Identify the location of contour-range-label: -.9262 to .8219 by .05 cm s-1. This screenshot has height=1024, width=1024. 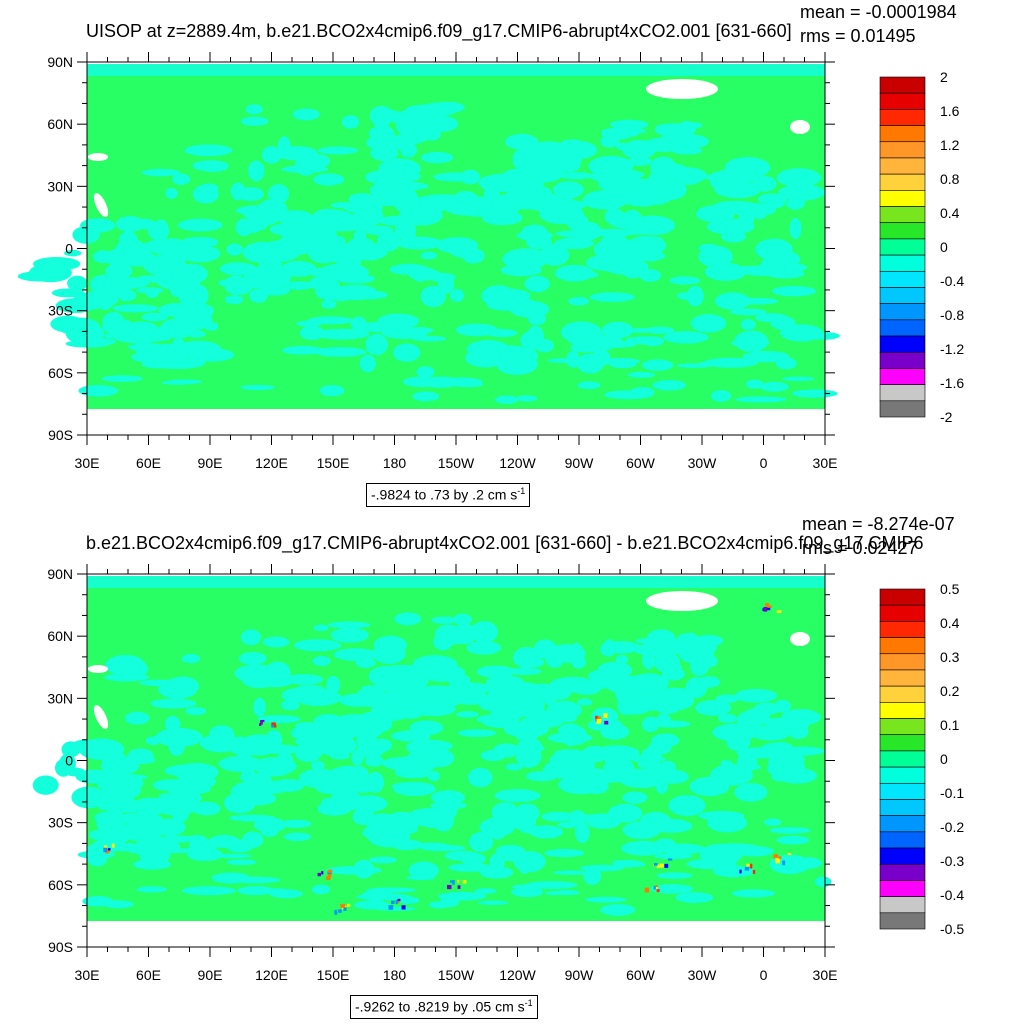
(444, 1007).